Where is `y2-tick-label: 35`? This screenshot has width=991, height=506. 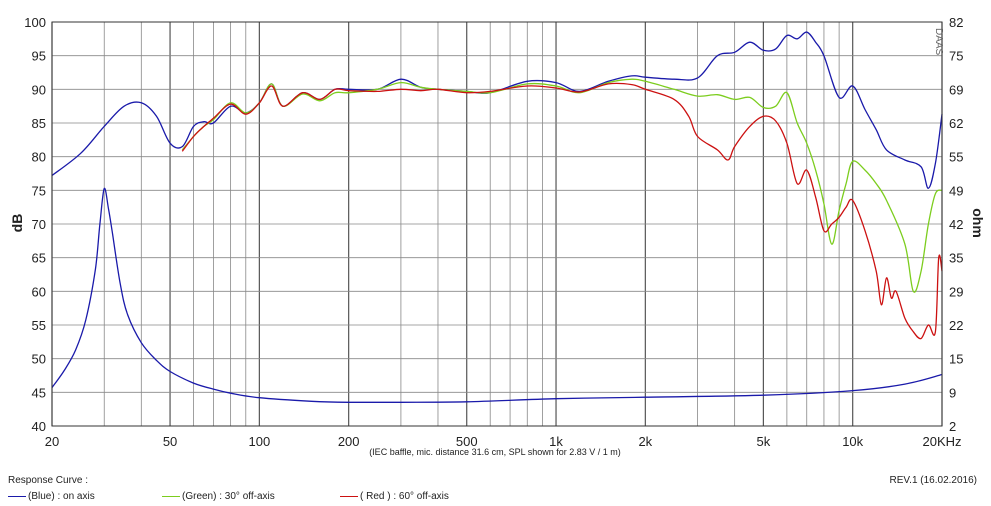
y2-tick-label: 35 is located at coordinates (956, 258).